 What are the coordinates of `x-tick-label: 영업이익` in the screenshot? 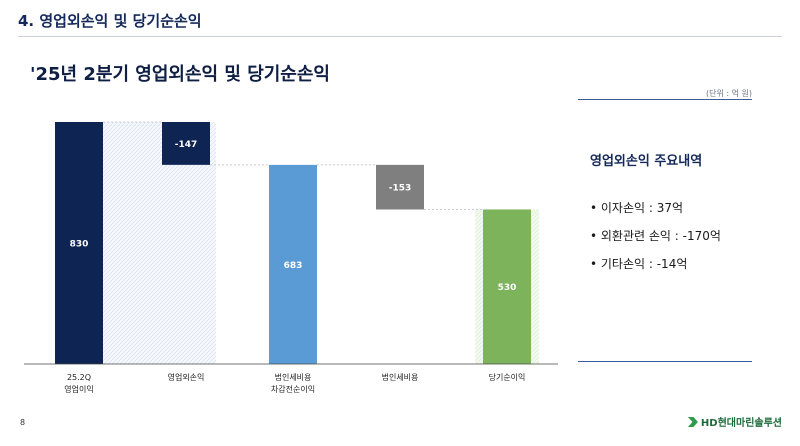 It's located at (78, 389).